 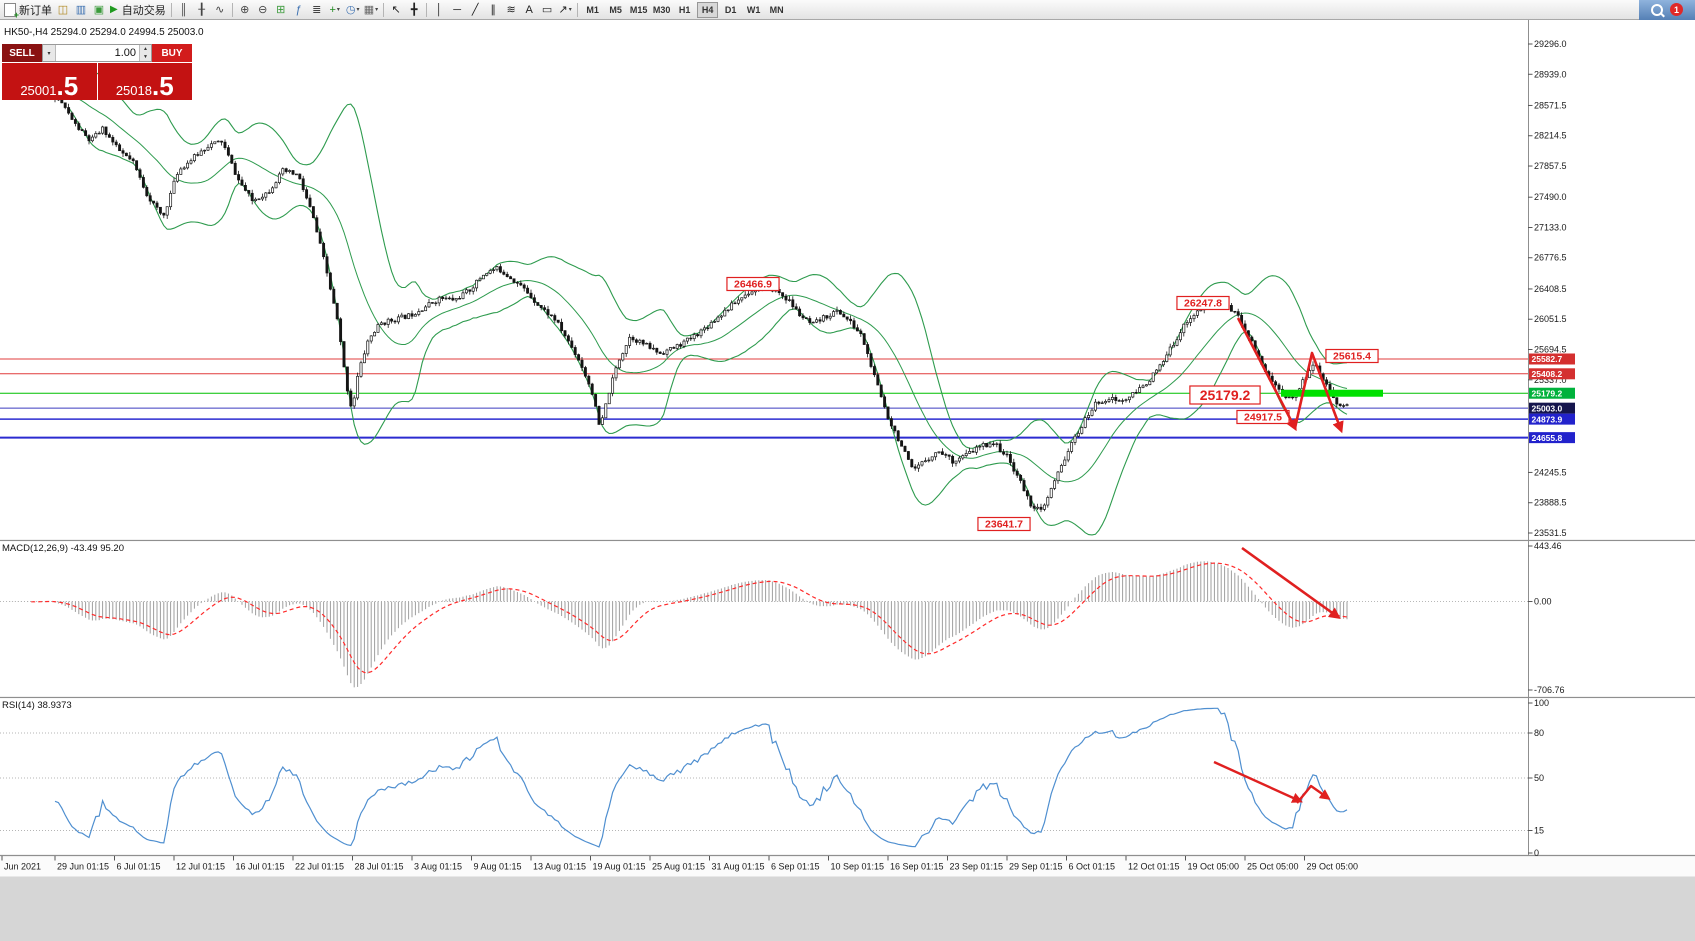 I want to click on equidistant-channel-icon: ∥, so click(x=493, y=9).